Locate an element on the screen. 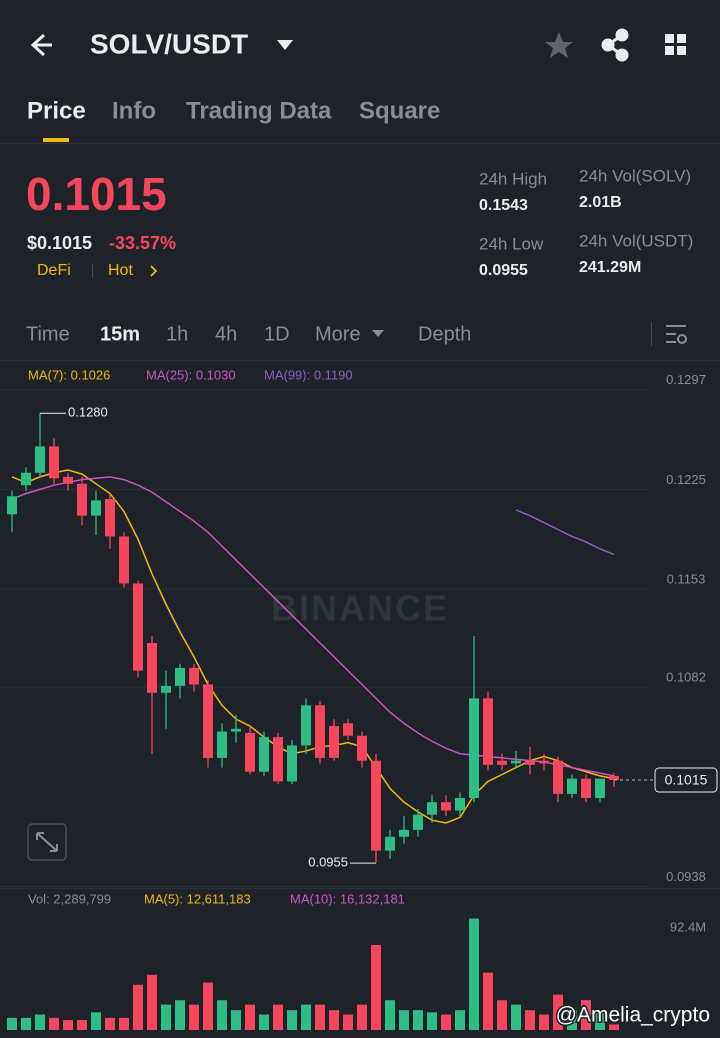  tab-info: Info is located at coordinates (134, 110).